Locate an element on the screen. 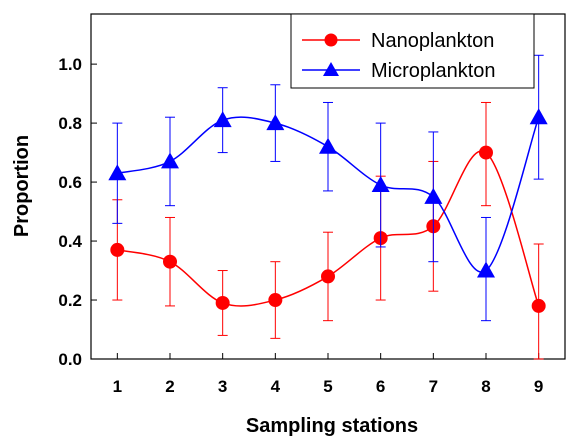 This screenshot has height=439, width=571. legend-marker-nanoplankton is located at coordinates (331, 40).